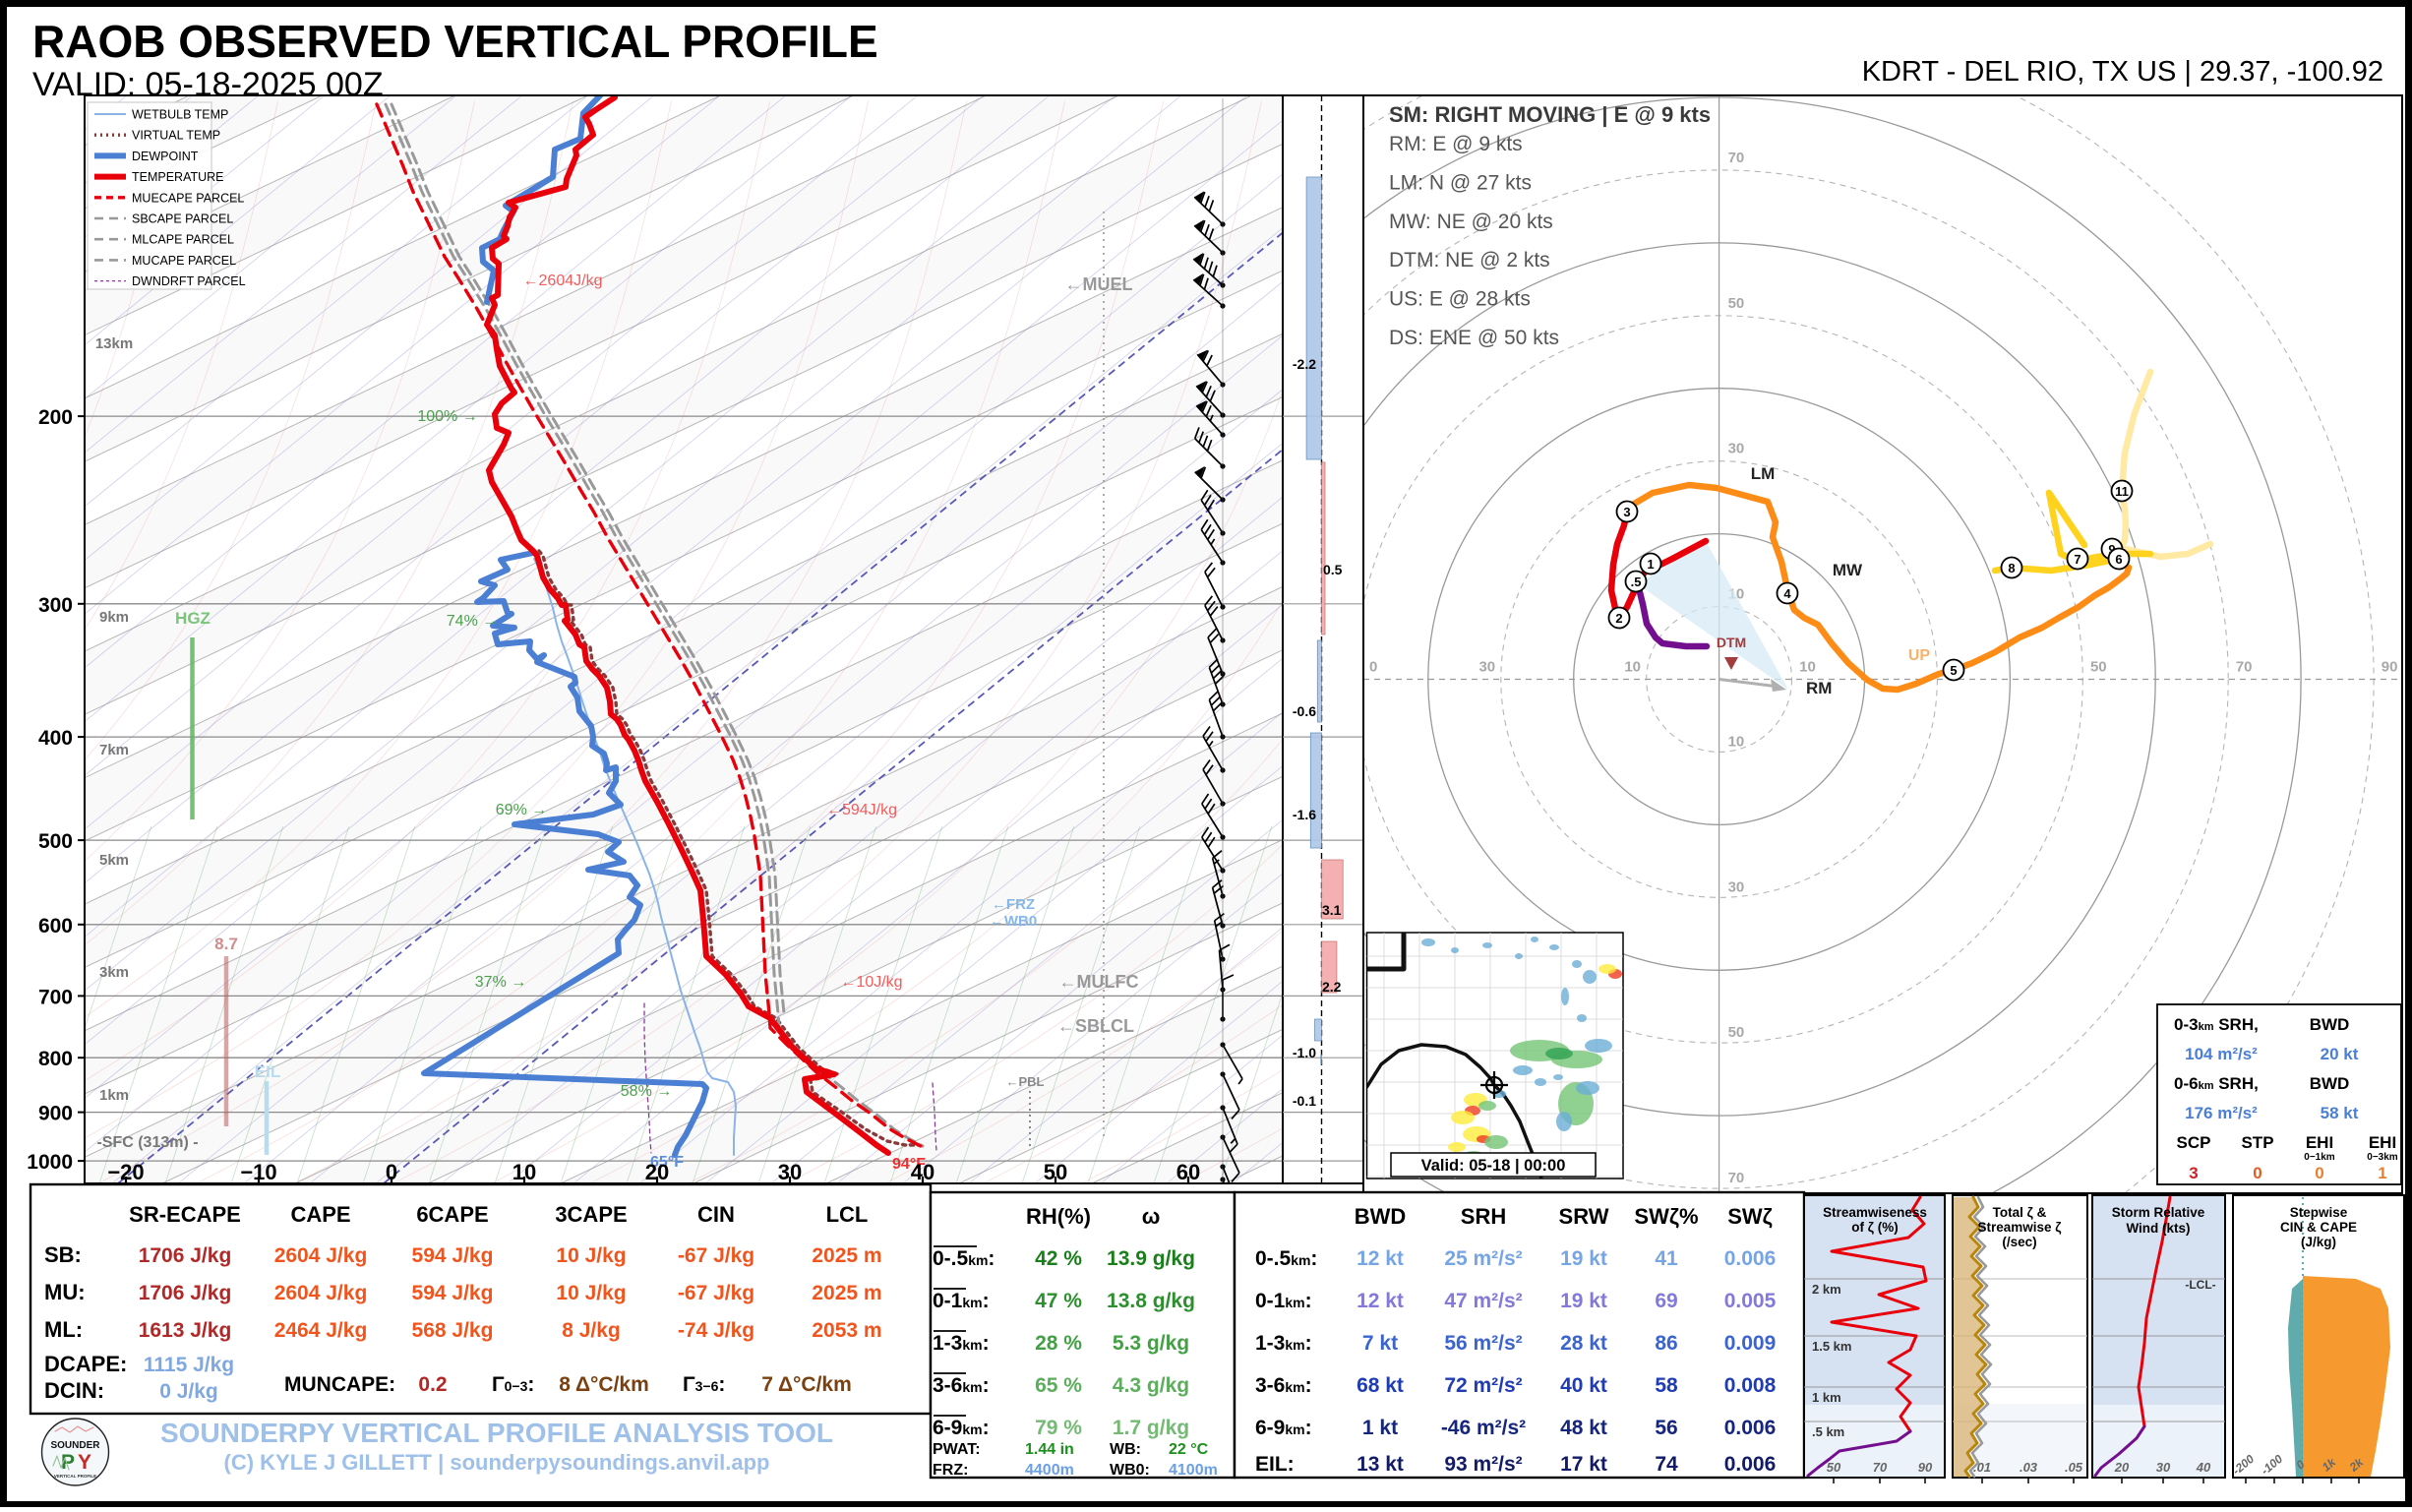 This screenshot has width=2412, height=1512. What do you see at coordinates (1875, 1213) in the screenshot?
I see `svg-text: Streamwiseness` at bounding box center [1875, 1213].